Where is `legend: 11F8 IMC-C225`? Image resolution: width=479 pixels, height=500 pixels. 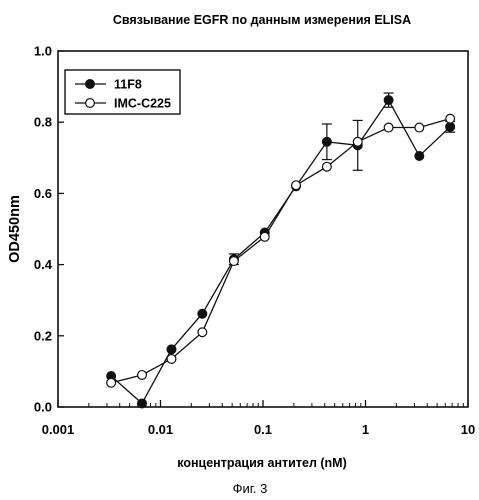 legend: 11F8 IMC-C225 is located at coordinates (122, 92).